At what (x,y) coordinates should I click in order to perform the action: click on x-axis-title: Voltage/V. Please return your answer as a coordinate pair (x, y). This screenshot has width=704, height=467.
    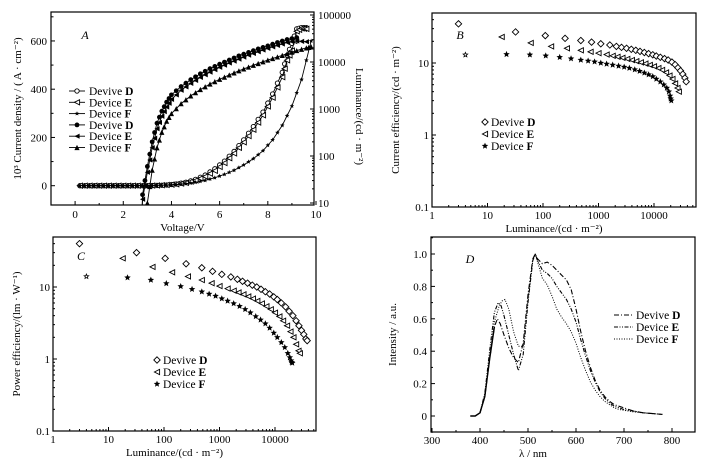
    Looking at the image, I should click on (182, 228).